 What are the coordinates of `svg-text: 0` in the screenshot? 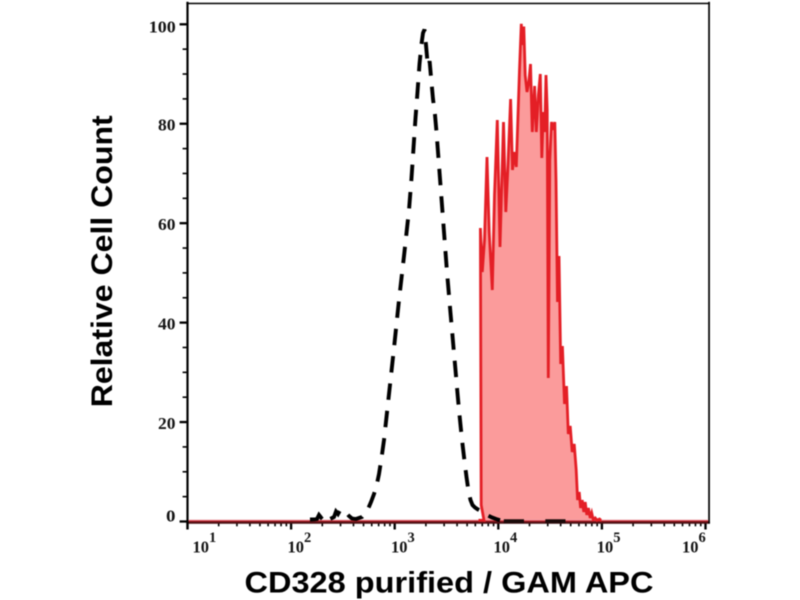 It's located at (171, 515).